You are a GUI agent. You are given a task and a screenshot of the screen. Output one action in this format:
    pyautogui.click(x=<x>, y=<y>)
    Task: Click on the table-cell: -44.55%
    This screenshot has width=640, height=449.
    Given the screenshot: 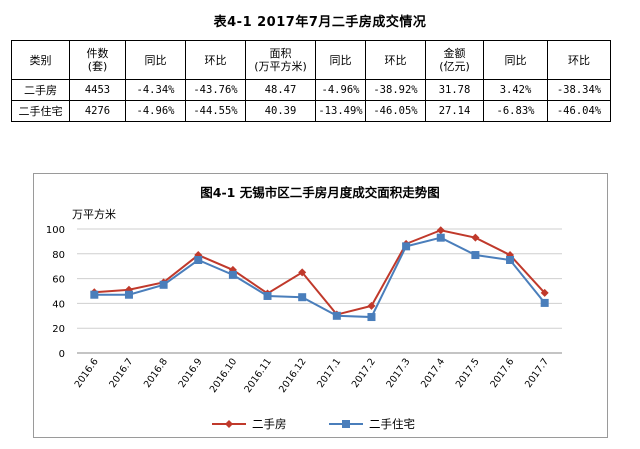 What is the action you would take?
    pyautogui.click(x=215, y=111)
    